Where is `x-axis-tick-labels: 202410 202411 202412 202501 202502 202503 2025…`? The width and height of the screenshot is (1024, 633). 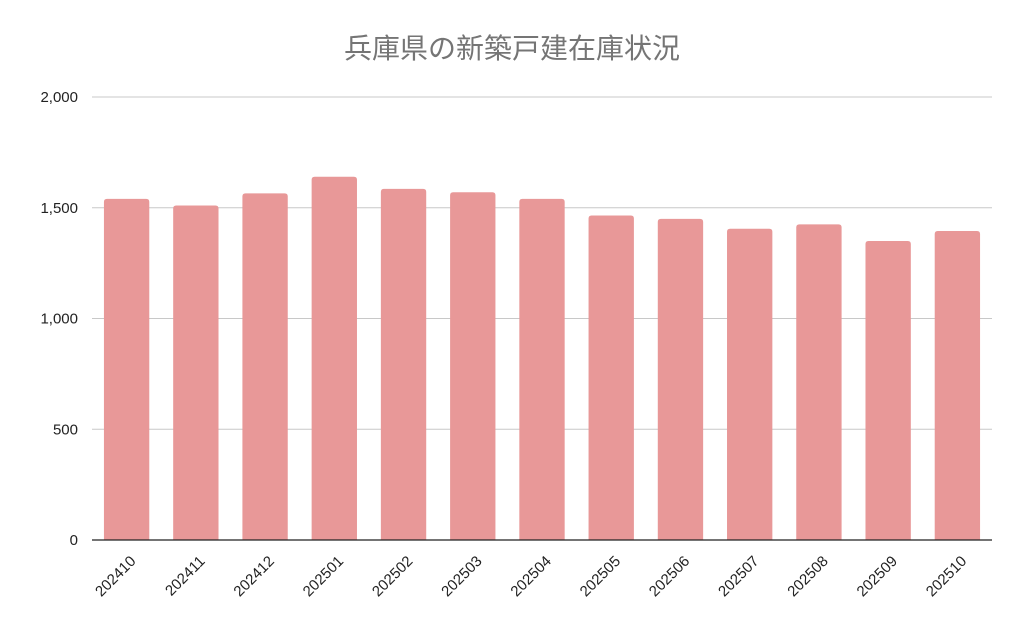
x-axis-tick-labels: 202410 202411 202412 202501 202502 202503 2025… is located at coordinates (531, 576).